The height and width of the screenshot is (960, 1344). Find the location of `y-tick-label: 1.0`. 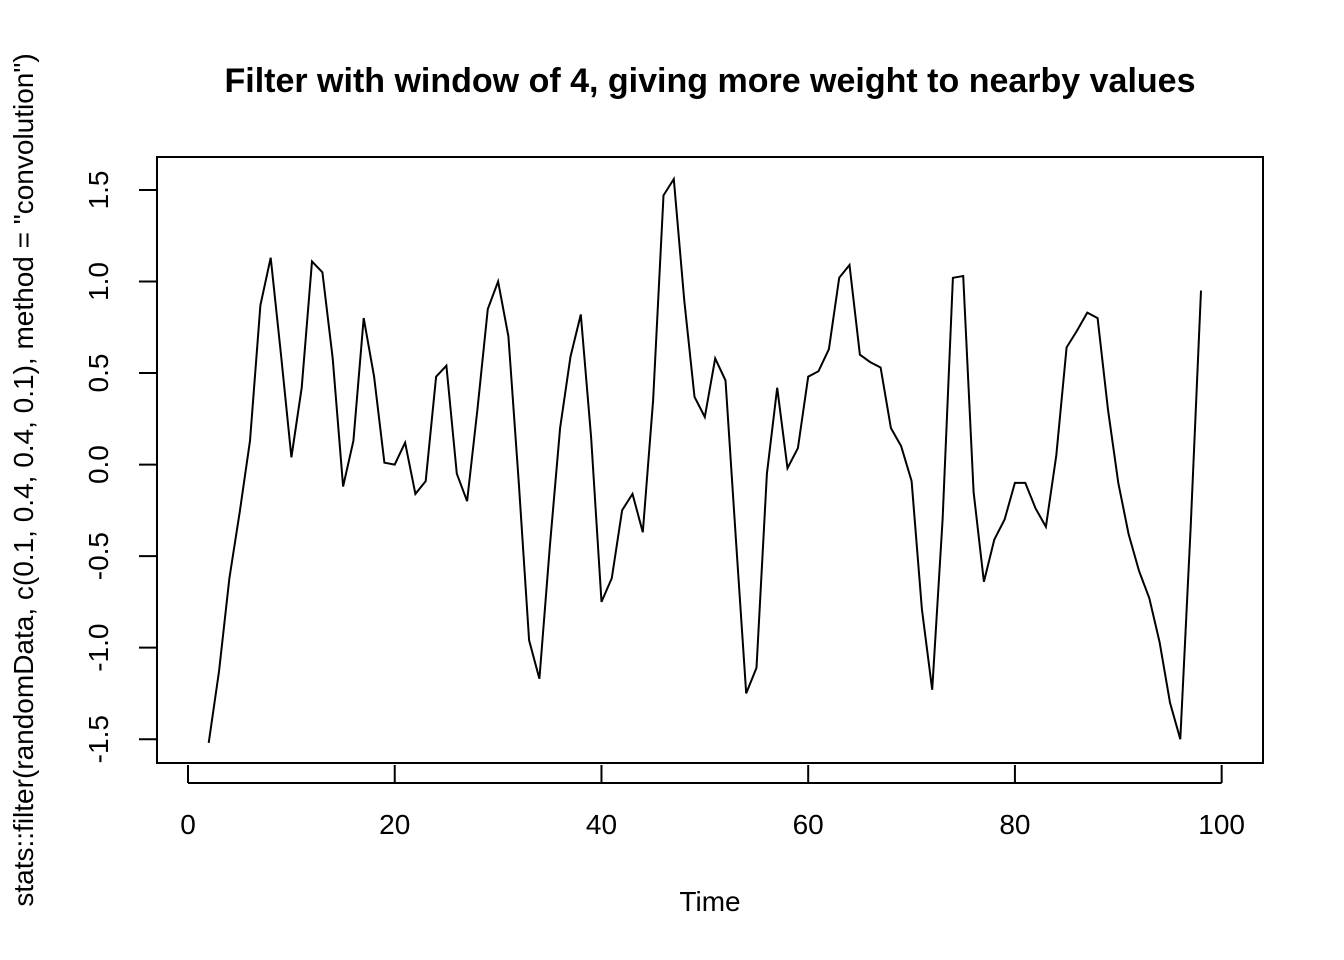

y-tick-label: 1.0 is located at coordinates (98, 281).